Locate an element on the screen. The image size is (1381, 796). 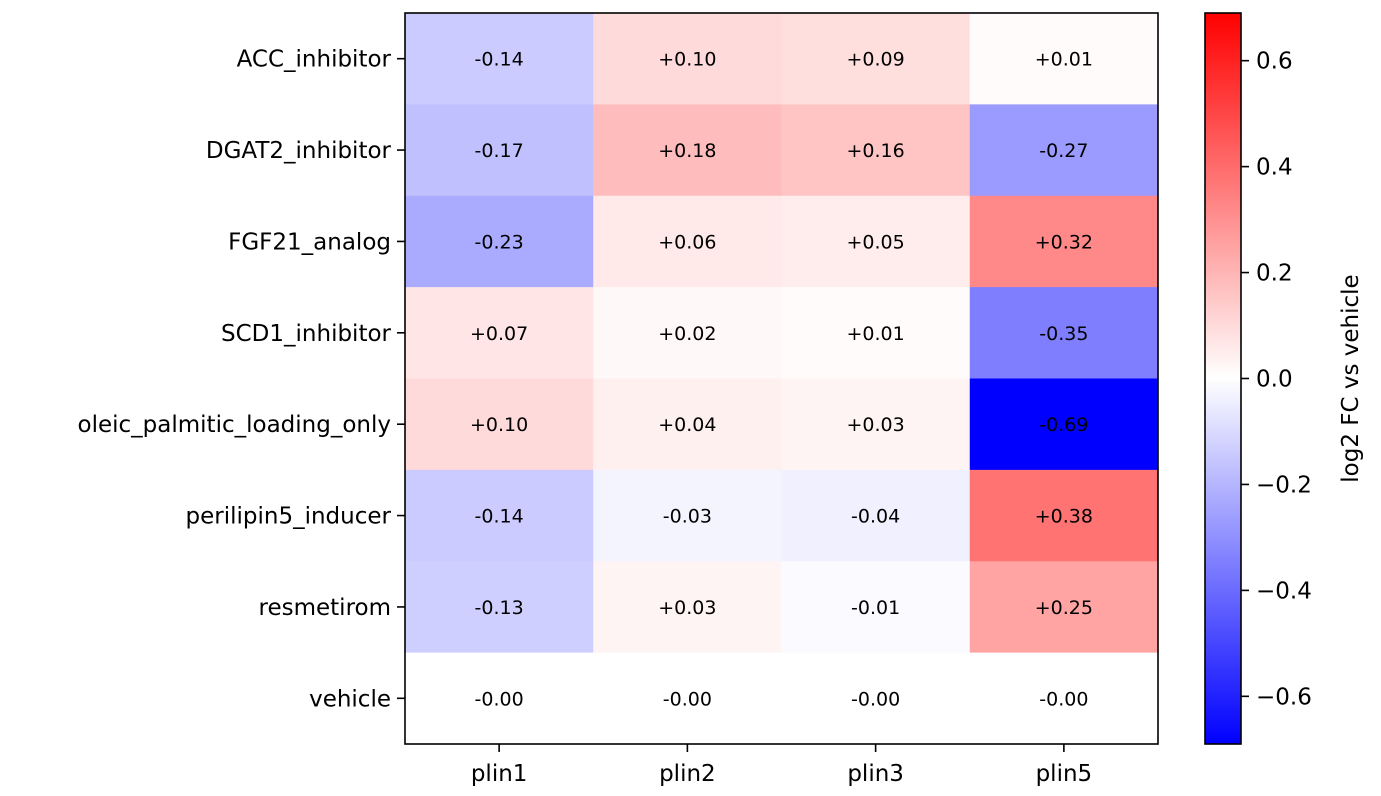
x-tick-label: plin5 is located at coordinates (1064, 774).